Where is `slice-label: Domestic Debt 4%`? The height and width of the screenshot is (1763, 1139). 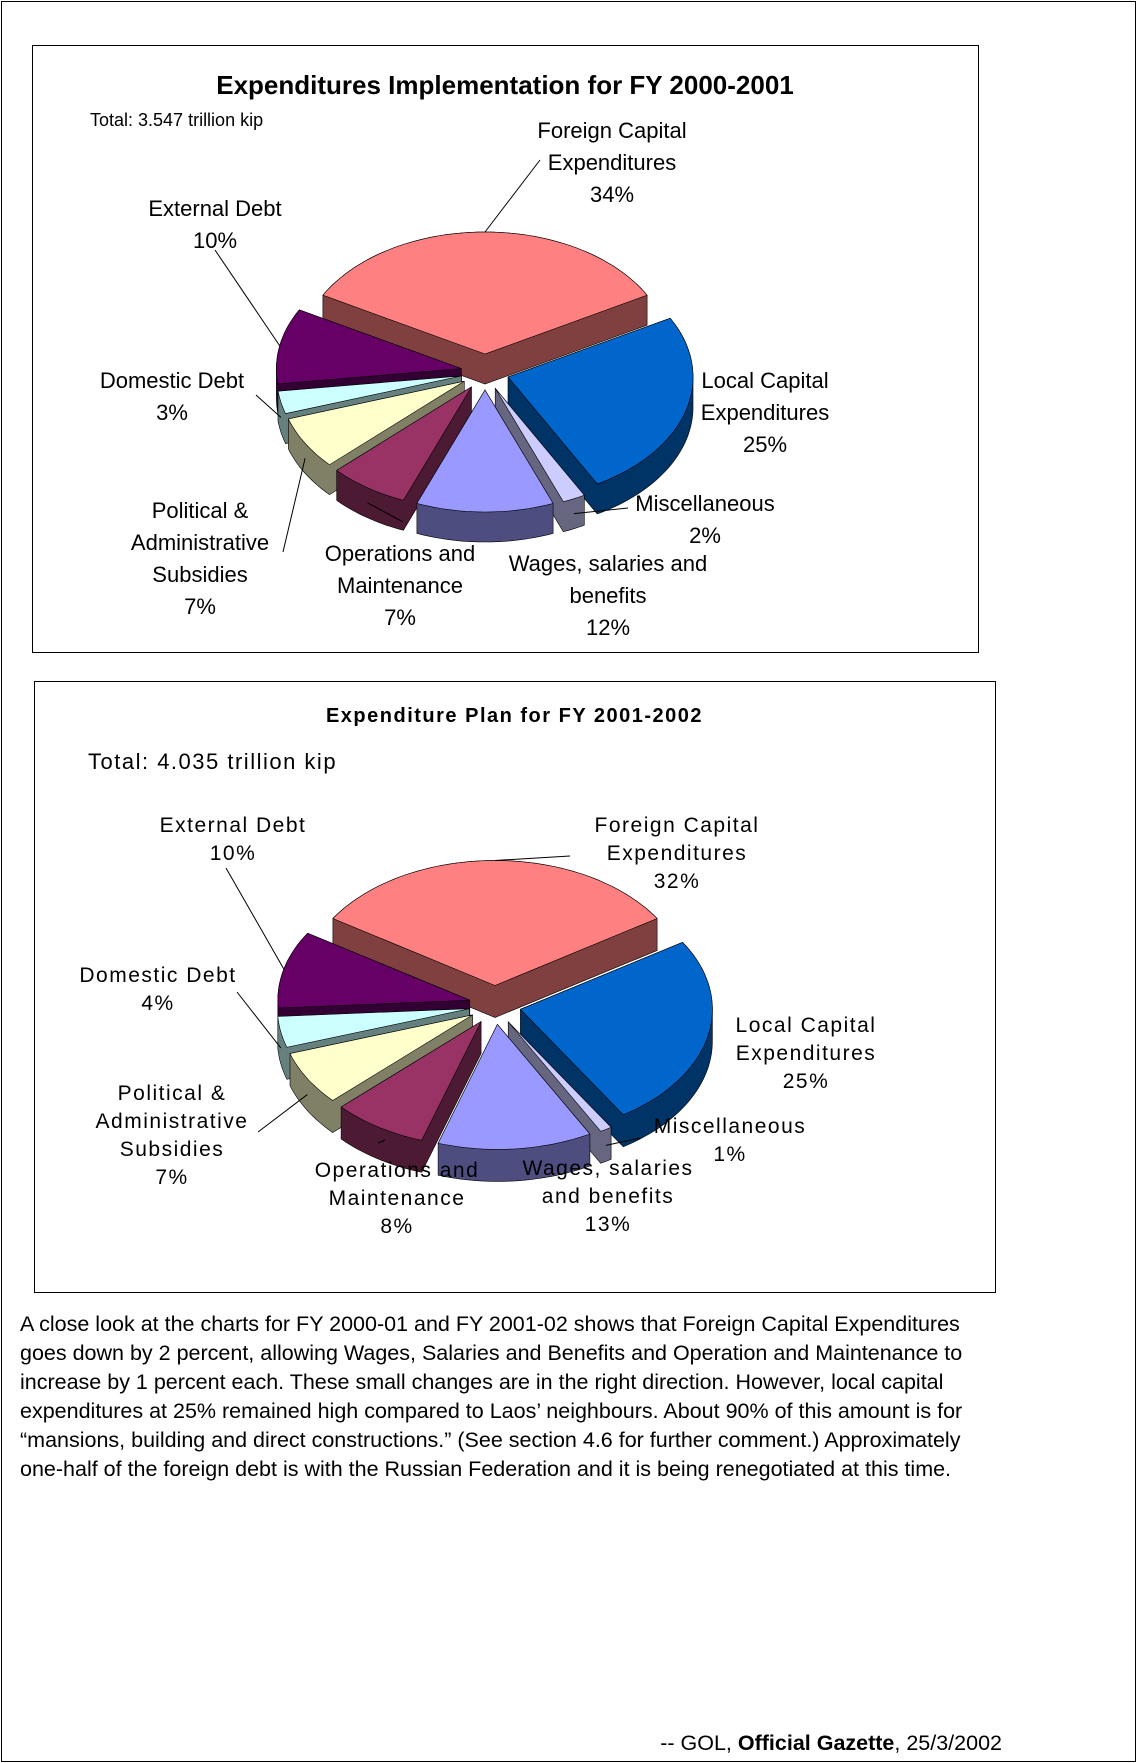 slice-label: Domestic Debt 4% is located at coordinates (158, 990).